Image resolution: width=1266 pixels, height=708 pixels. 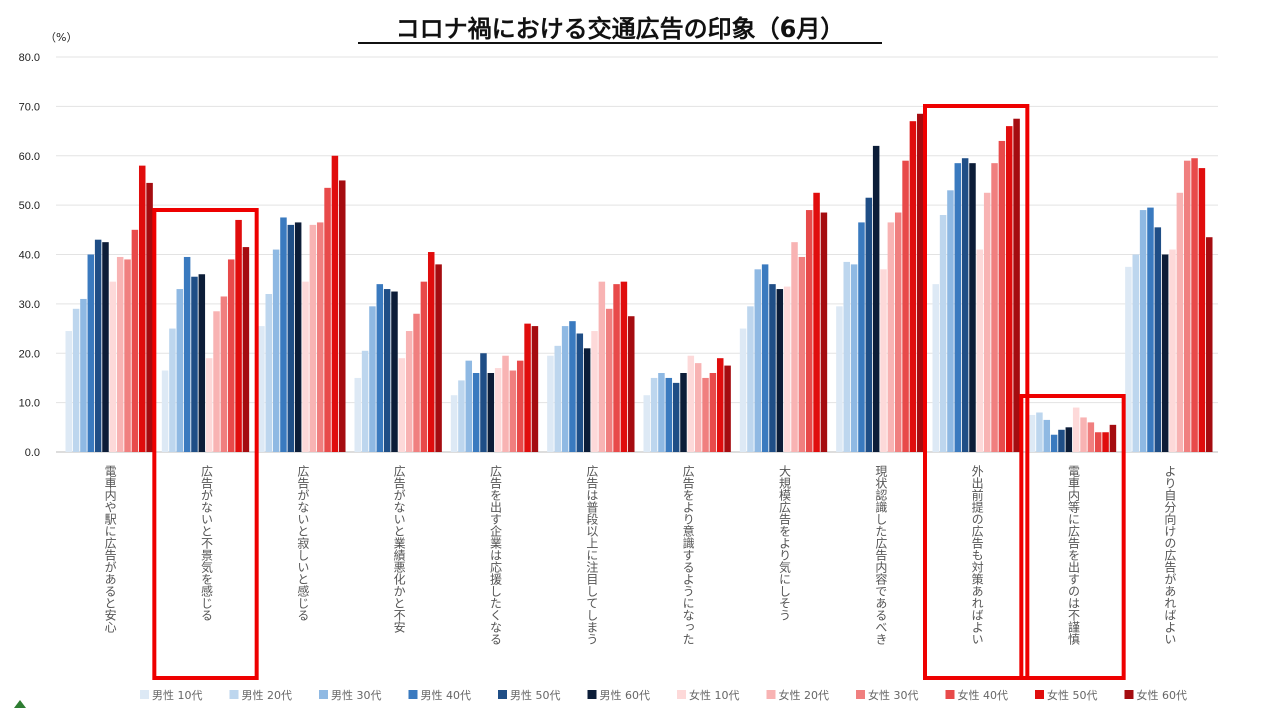 What do you see at coordinates (29, 206) in the screenshot?
I see `y-tick-label: 50.0` at bounding box center [29, 206].